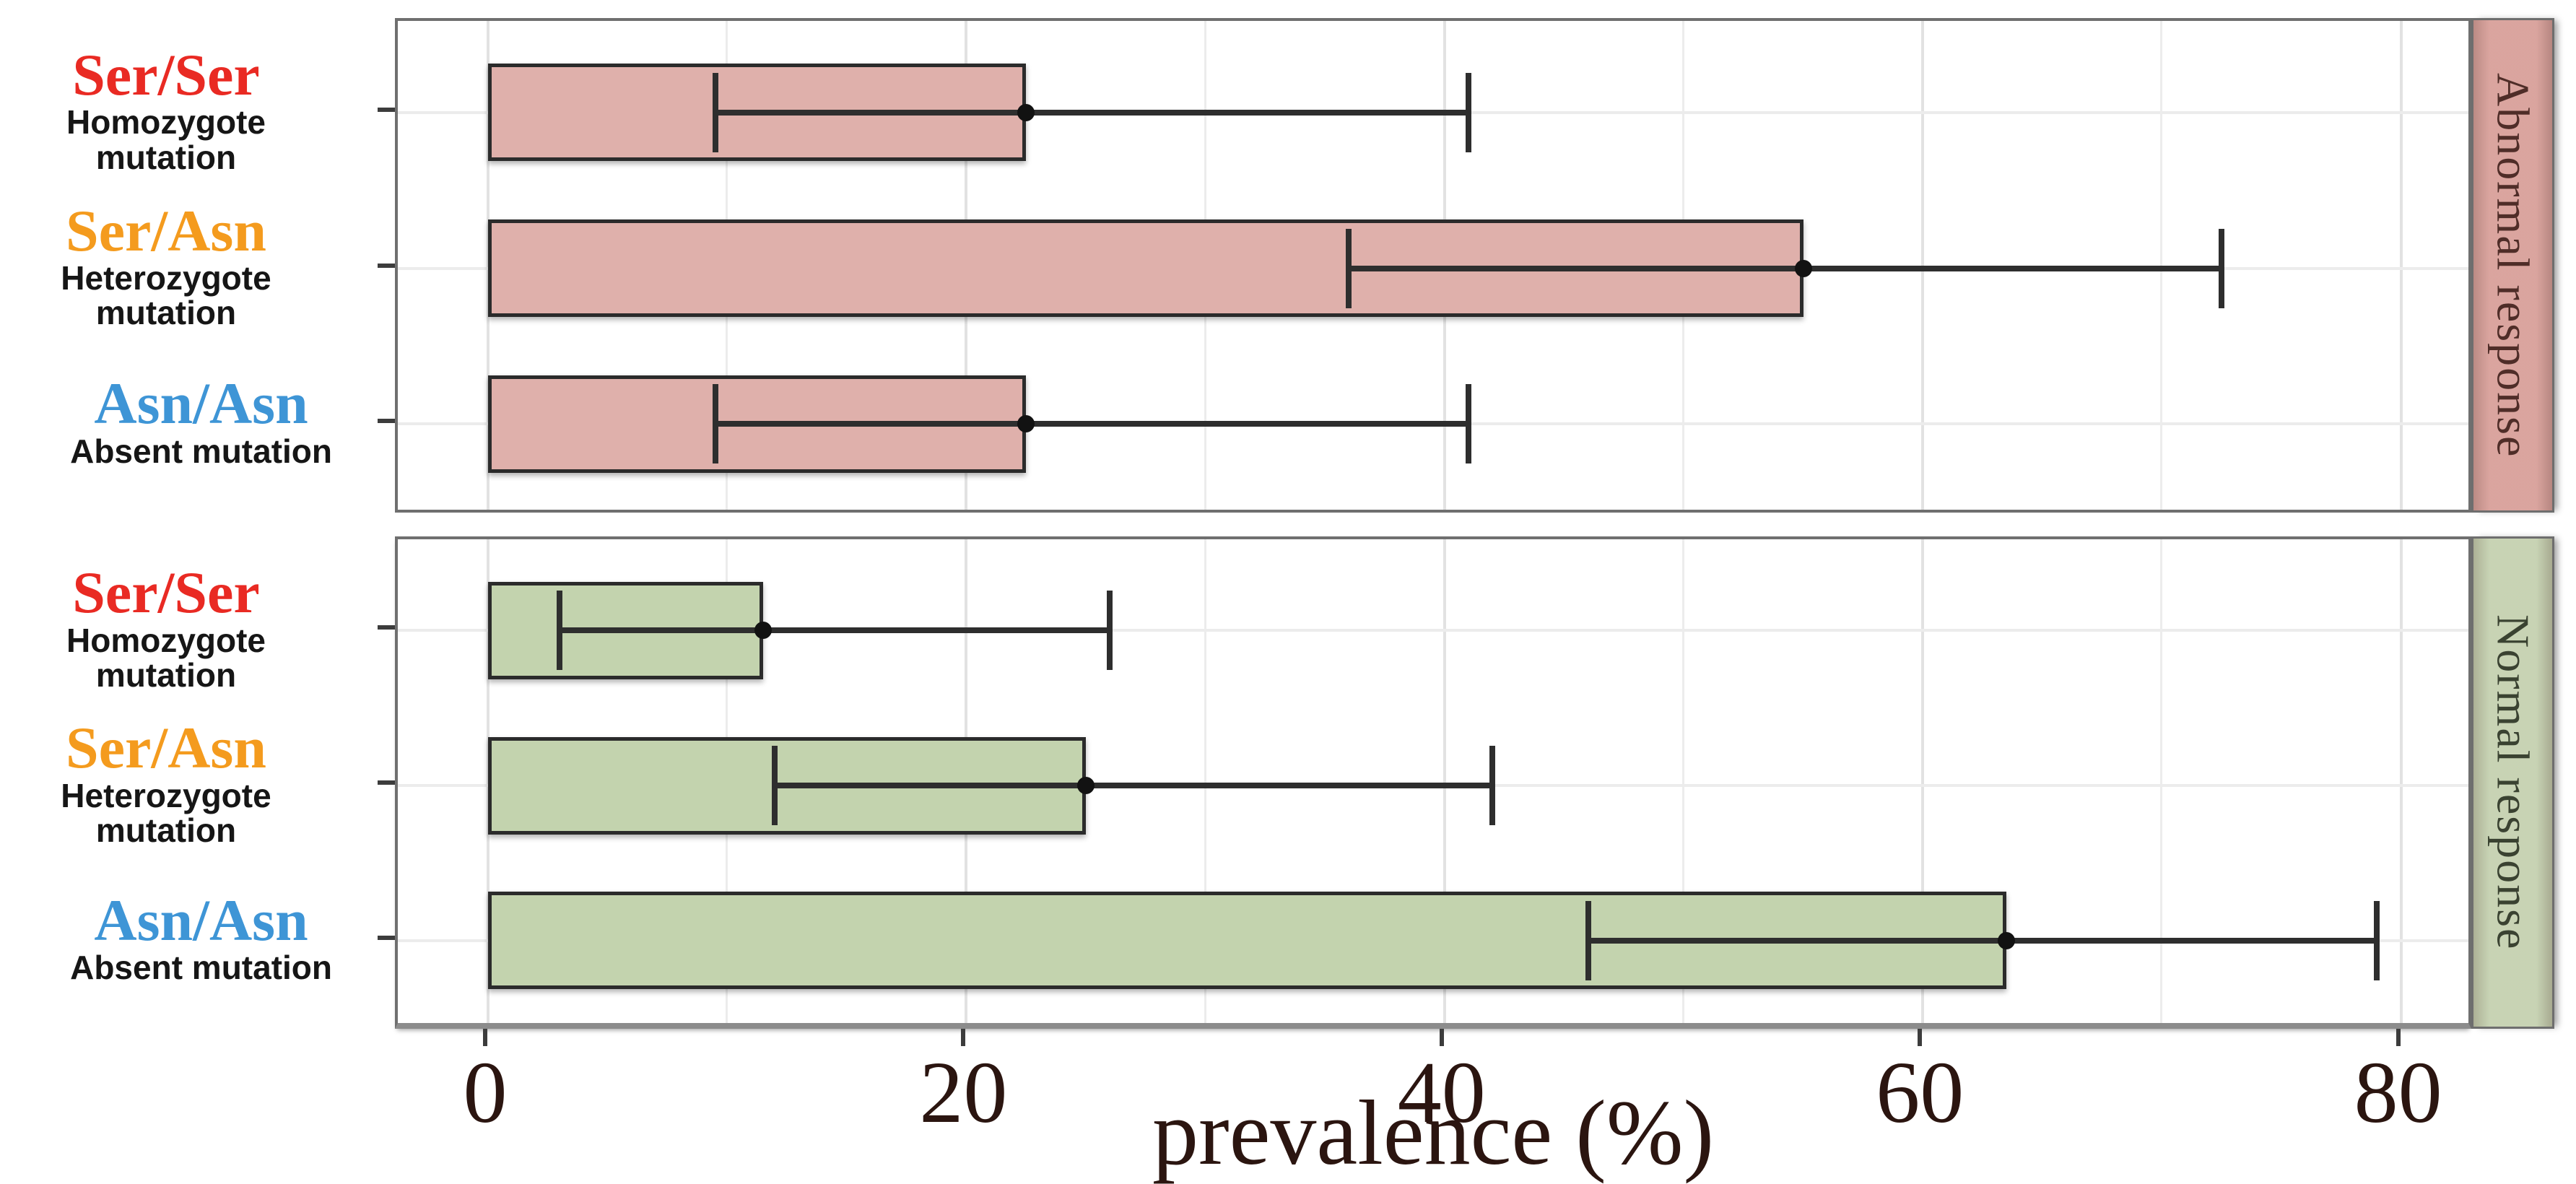  I want to click on x-tick-label: 60, so click(1920, 1092).